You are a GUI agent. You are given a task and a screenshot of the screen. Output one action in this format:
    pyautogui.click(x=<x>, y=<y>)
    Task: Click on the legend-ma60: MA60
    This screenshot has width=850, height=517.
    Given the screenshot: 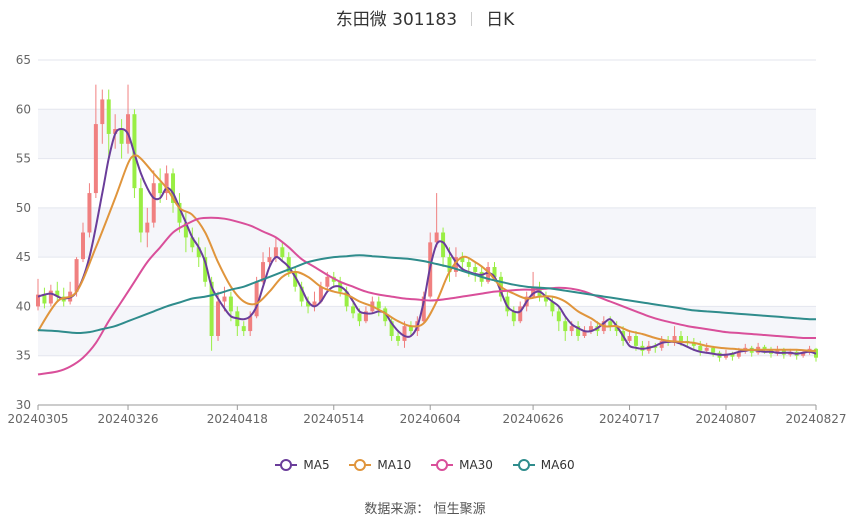 What is the action you would take?
    pyautogui.click(x=543, y=465)
    